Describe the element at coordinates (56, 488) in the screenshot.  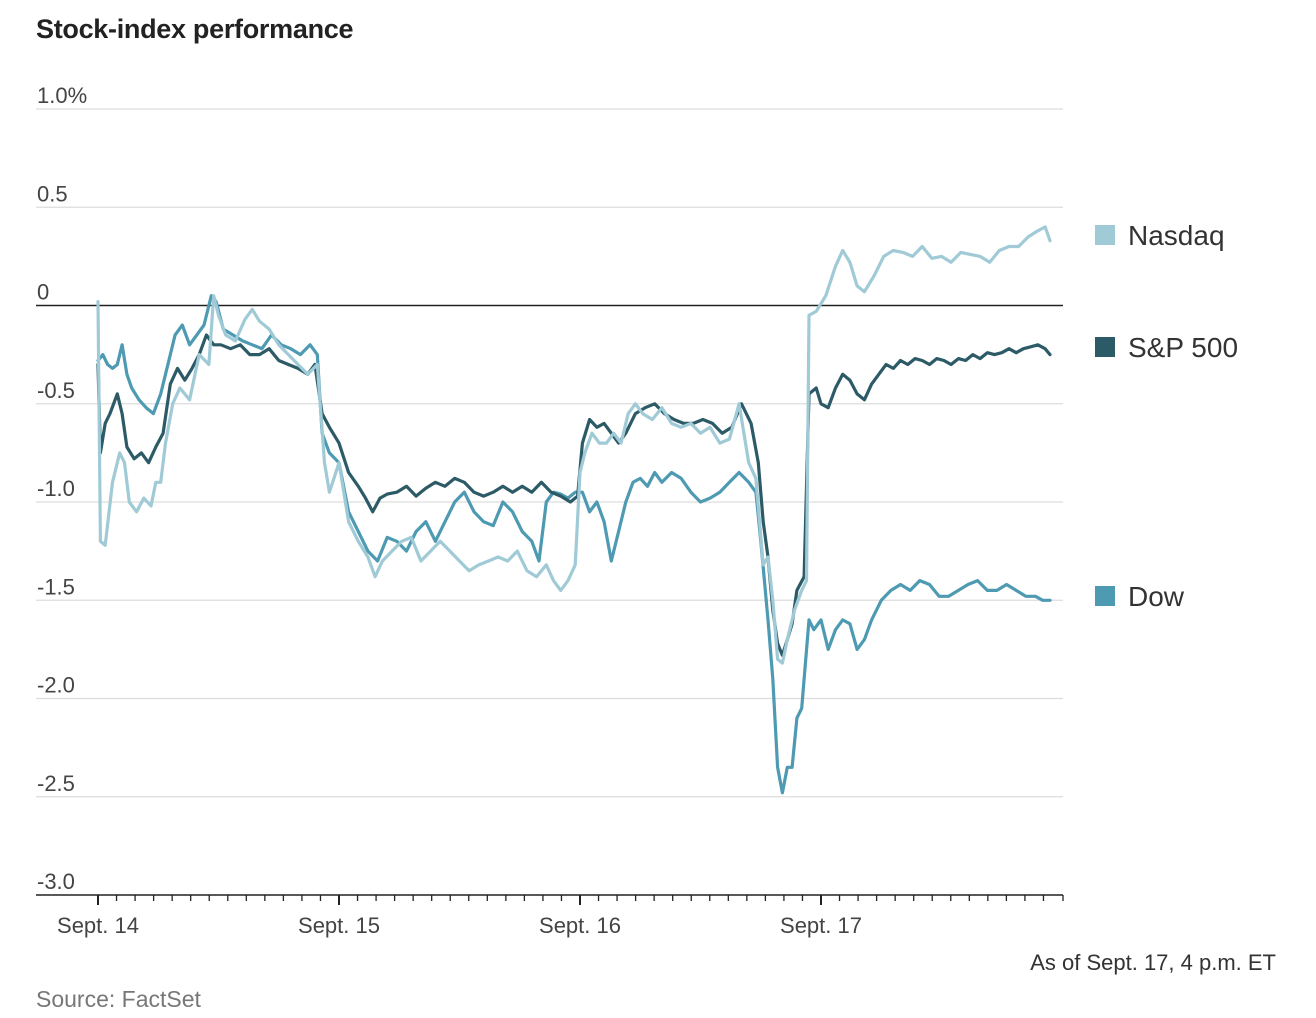
I see `y-tick-label: -1.0` at that location.